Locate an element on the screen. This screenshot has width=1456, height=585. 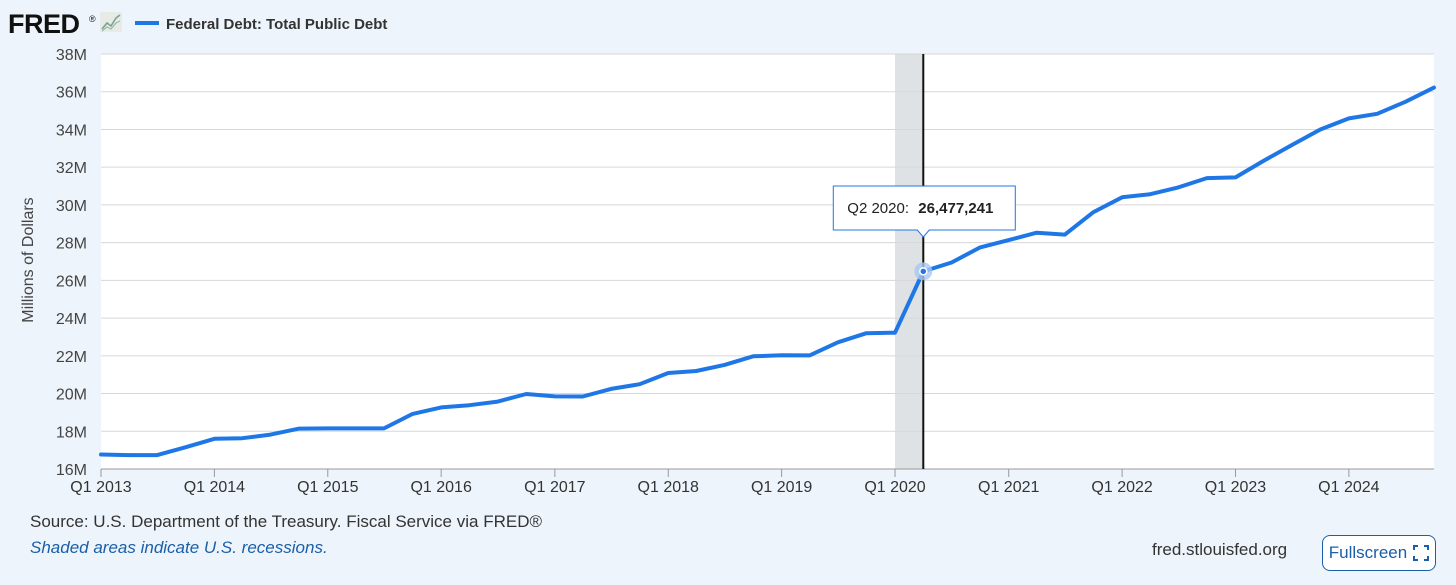
legend-label: Federal Debt: Total Public Debt is located at coordinates (276, 24).